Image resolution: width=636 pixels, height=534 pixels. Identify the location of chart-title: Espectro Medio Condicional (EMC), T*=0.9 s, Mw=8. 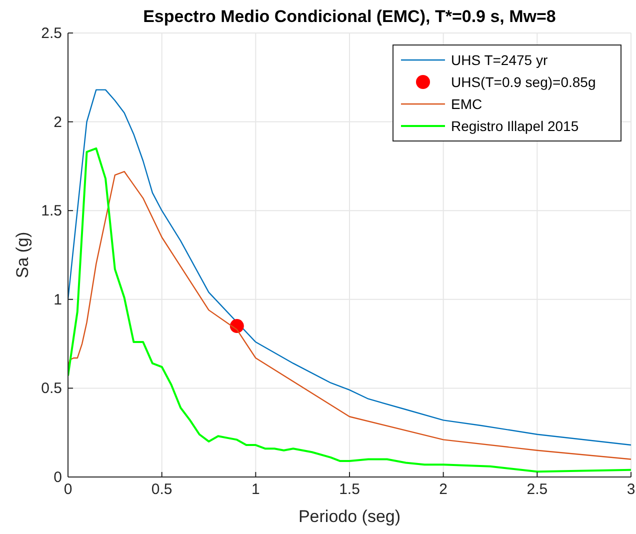
(349, 16).